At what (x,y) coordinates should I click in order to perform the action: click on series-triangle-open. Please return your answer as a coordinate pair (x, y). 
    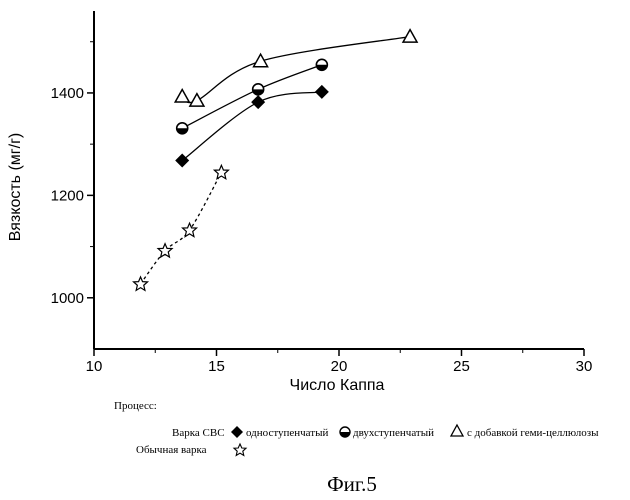
    Looking at the image, I should click on (296, 67).